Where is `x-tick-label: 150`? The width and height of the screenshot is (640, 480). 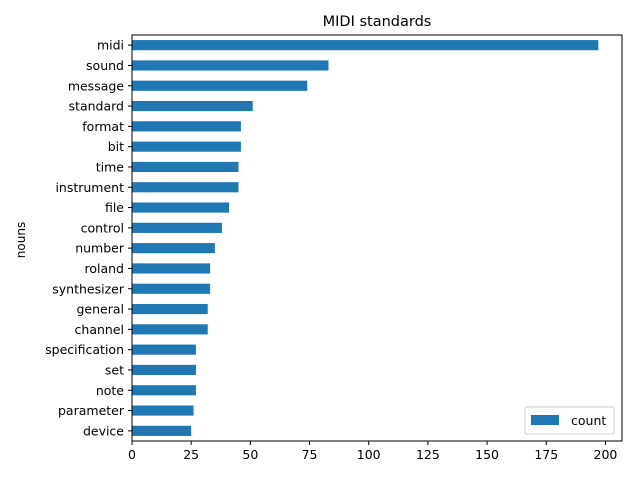
x-tick-label: 150 is located at coordinates (487, 454).